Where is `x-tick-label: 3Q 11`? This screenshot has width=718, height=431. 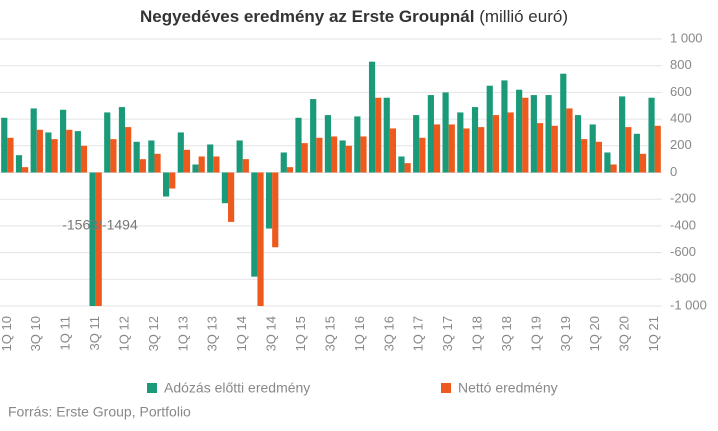 x-tick-label: 3Q 11 is located at coordinates (94, 333).